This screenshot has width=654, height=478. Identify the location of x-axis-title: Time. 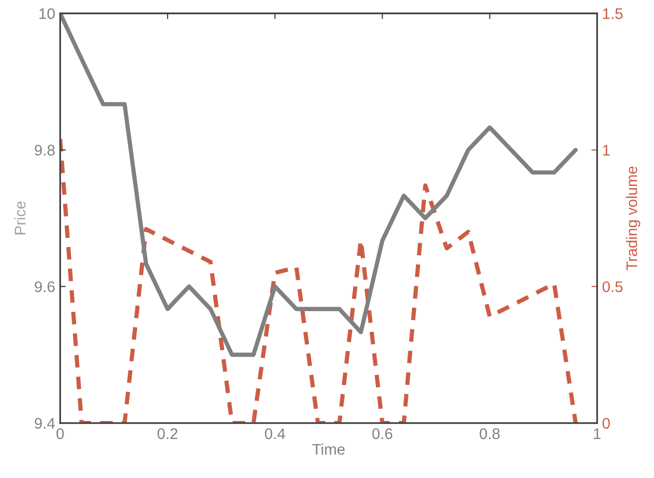
(328, 449).